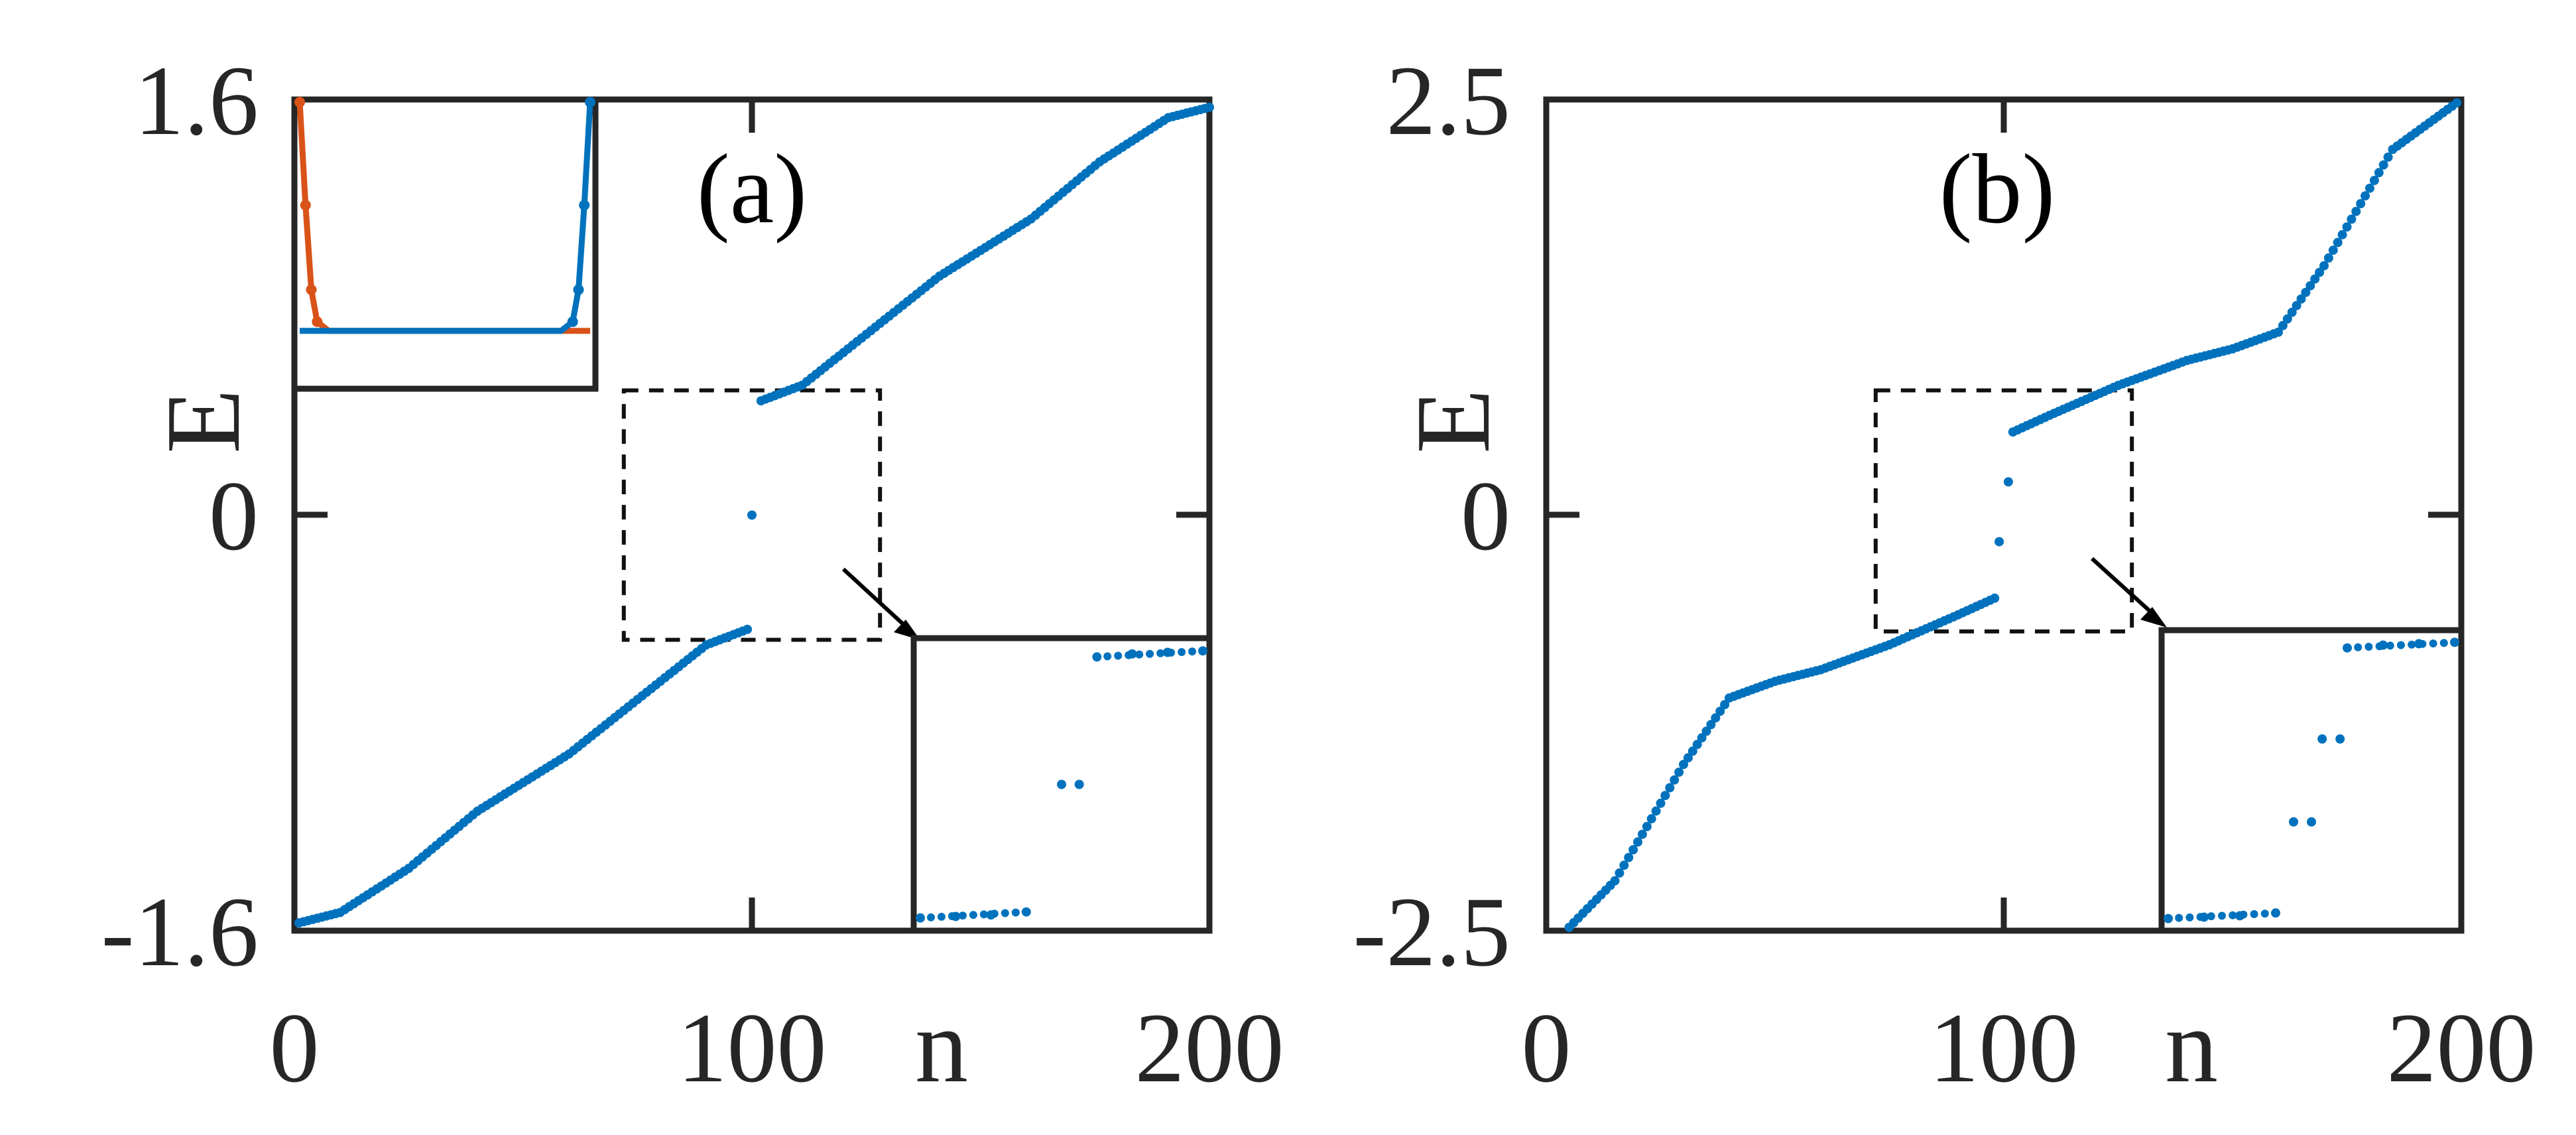 Image resolution: width=2576 pixels, height=1135 pixels. I want to click on panel-b-arrowhead, so click(2153, 617).